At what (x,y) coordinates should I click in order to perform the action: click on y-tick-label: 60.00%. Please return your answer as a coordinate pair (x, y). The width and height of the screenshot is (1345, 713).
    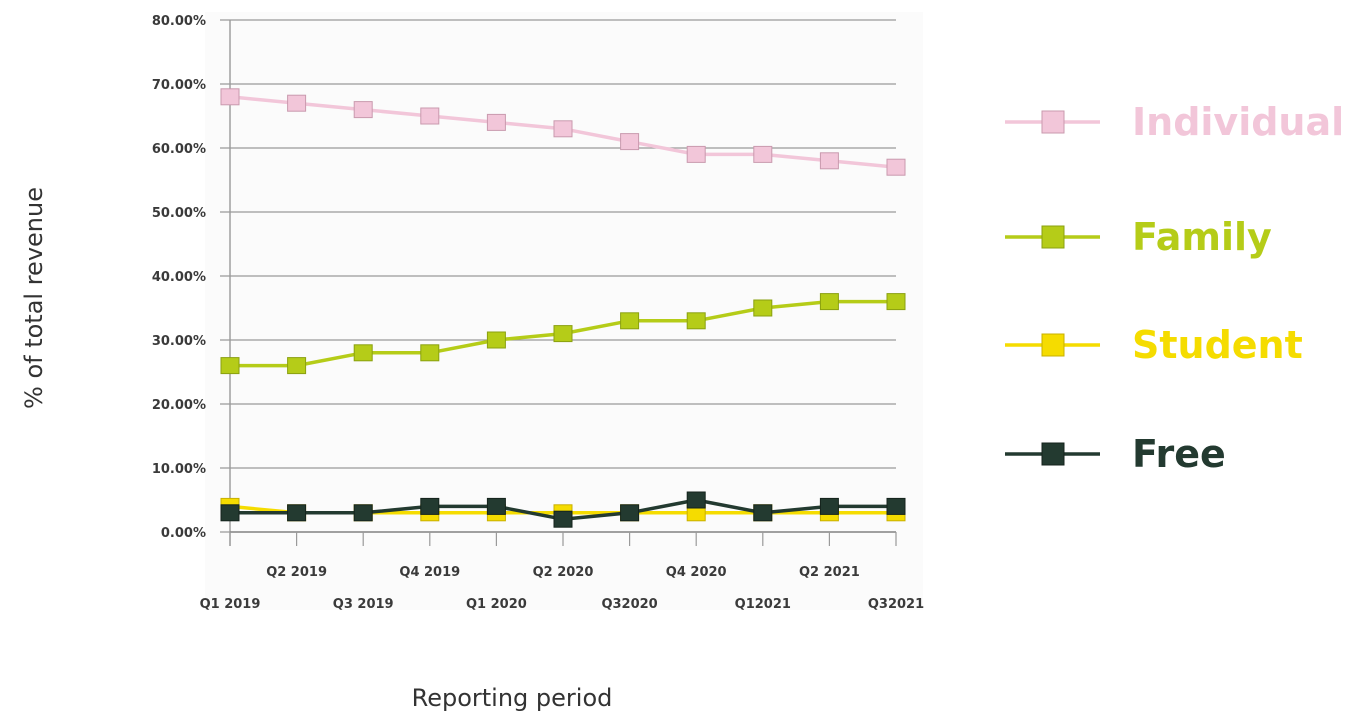
    Looking at the image, I should click on (179, 149).